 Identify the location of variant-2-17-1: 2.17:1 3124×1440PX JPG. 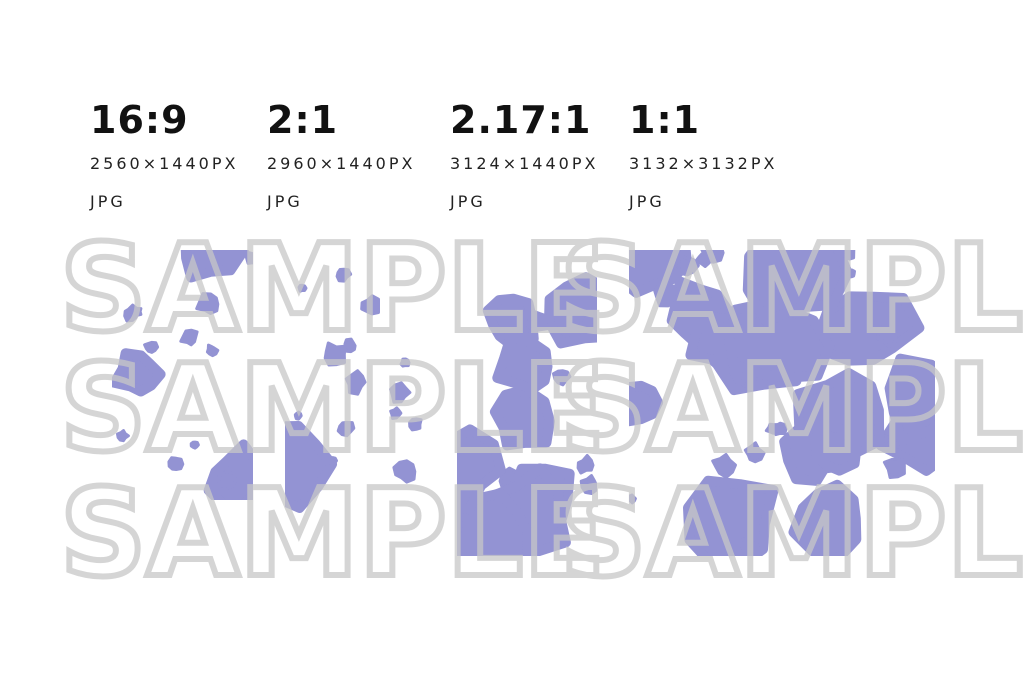
(524, 154).